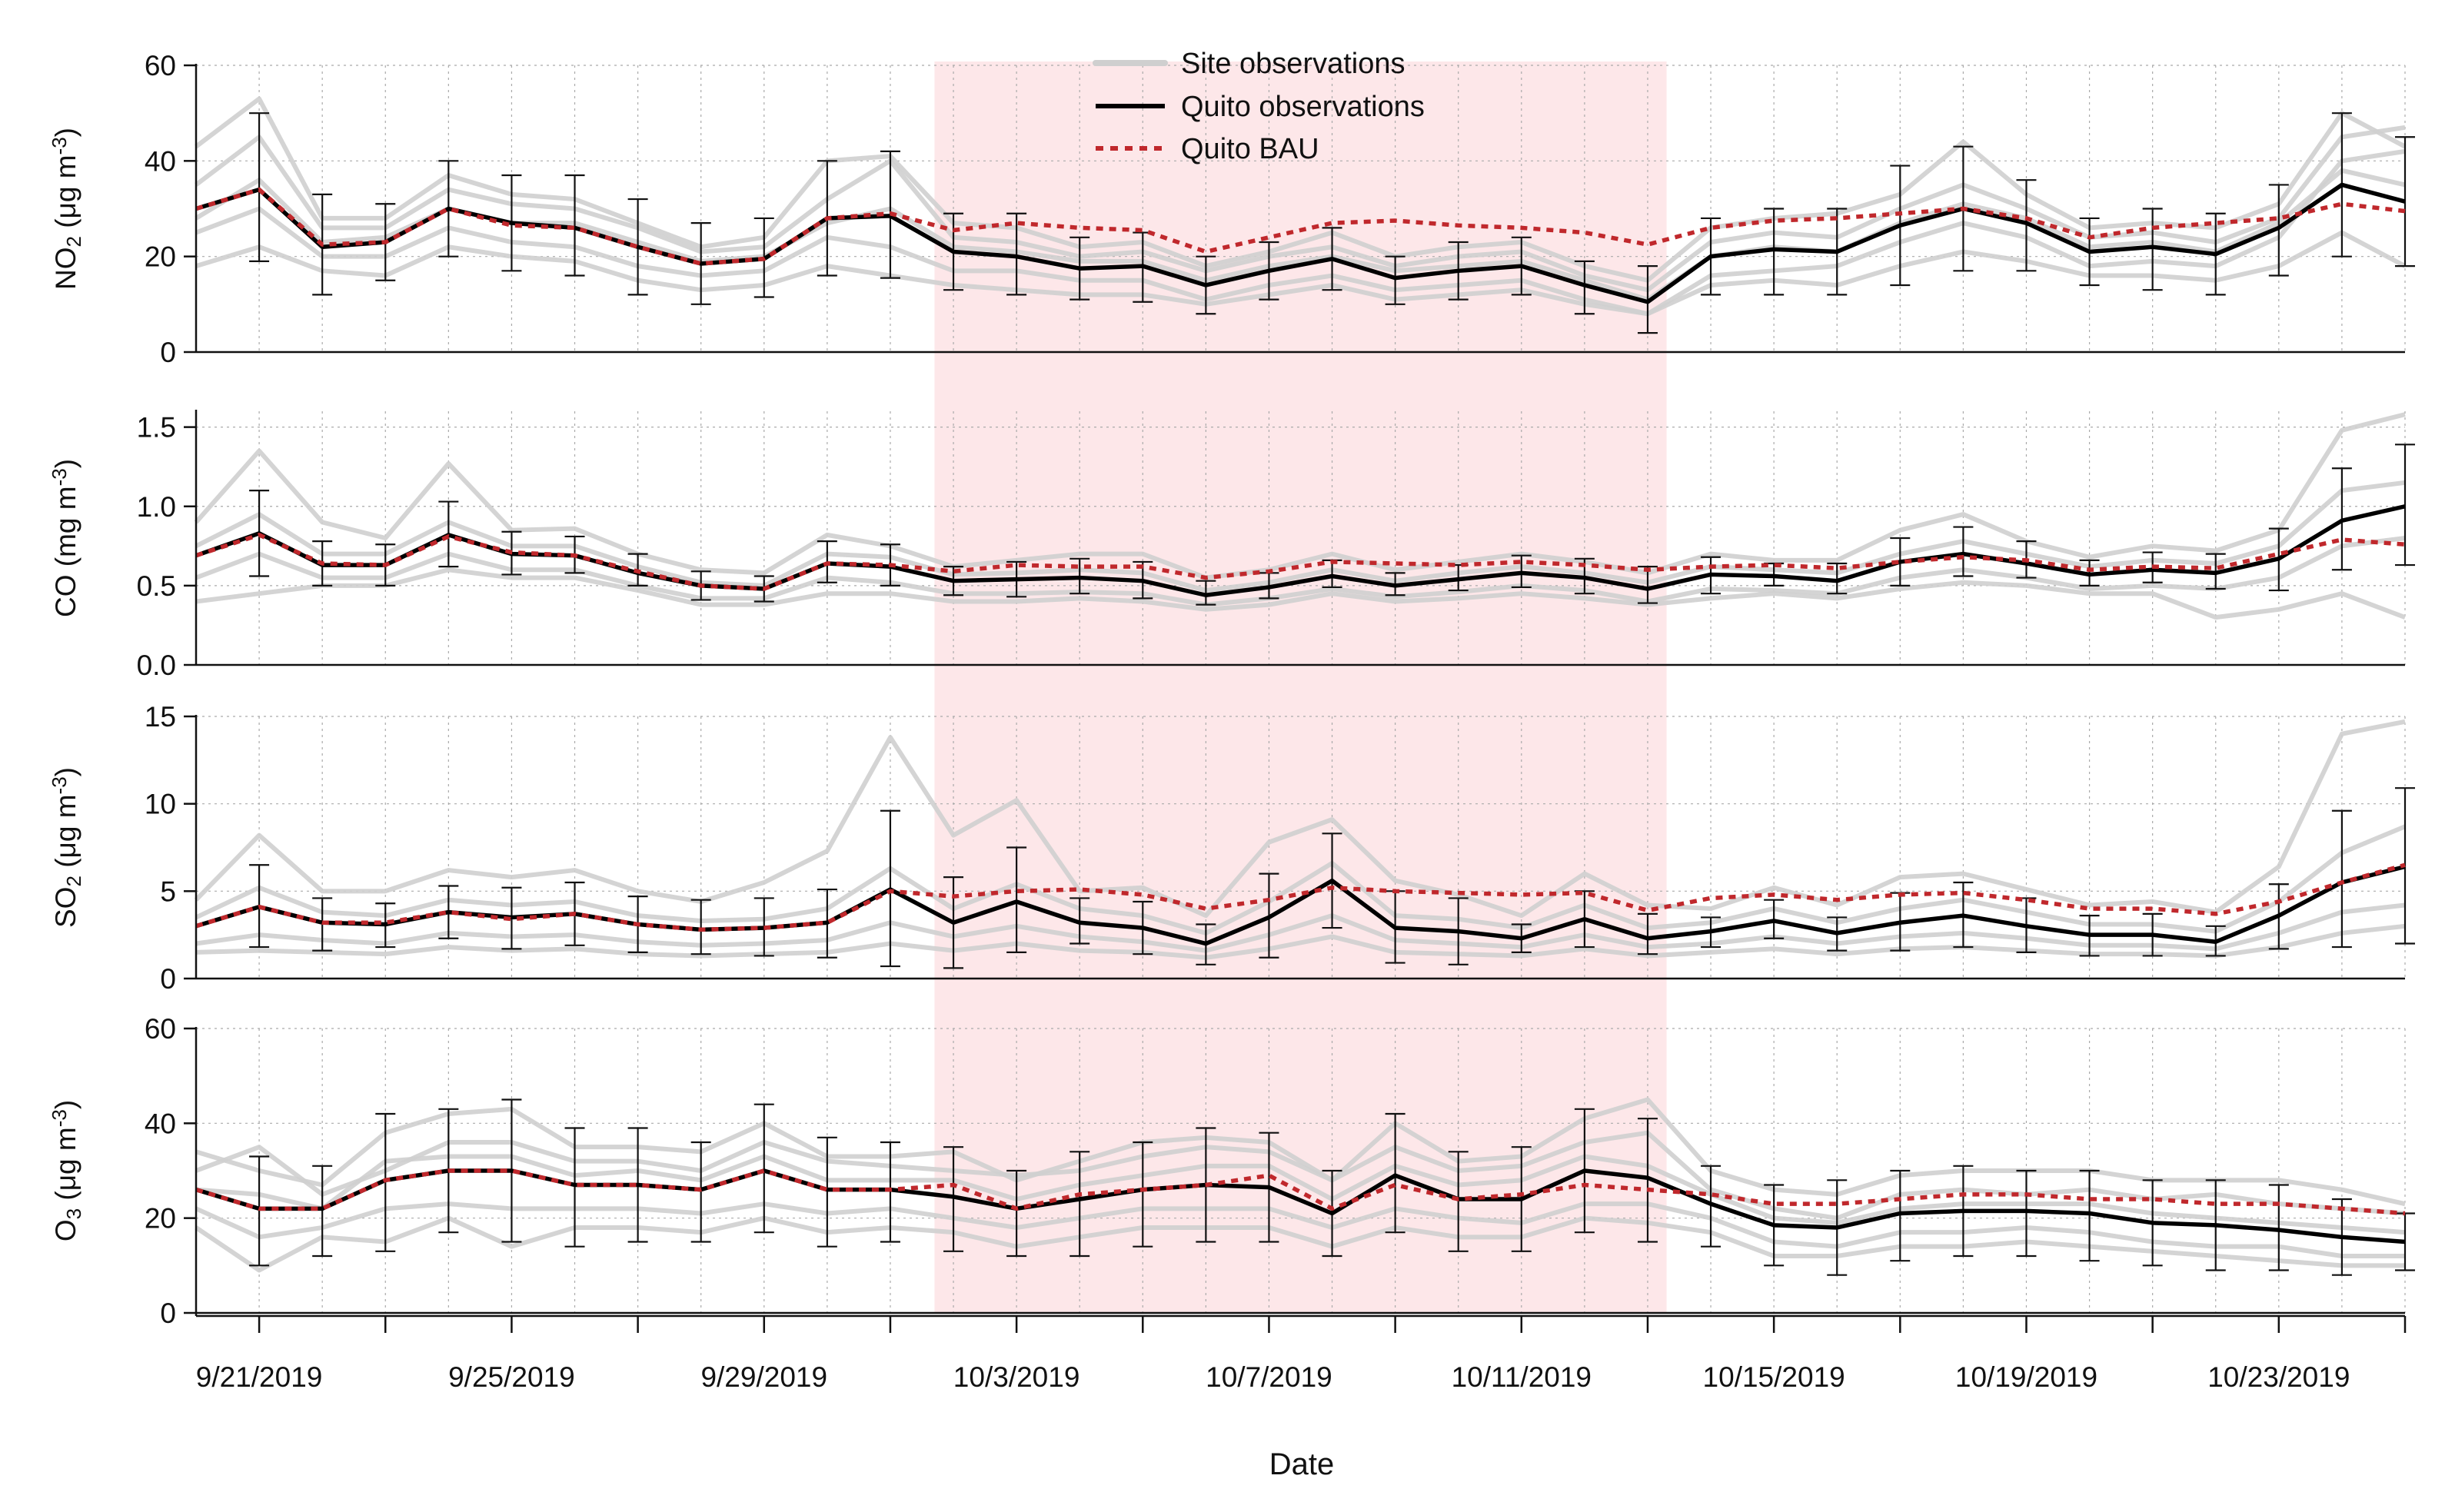 The height and width of the screenshot is (1512, 2455). Describe the element at coordinates (161, 1219) in the screenshot. I see `o3-y-tick-label: 20` at that location.